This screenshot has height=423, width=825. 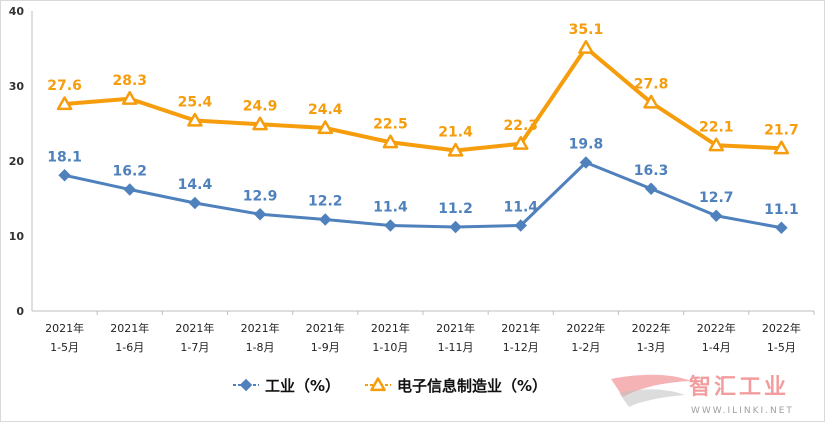 I want to click on x-tick-label-period: 1-4月, so click(x=716, y=347).